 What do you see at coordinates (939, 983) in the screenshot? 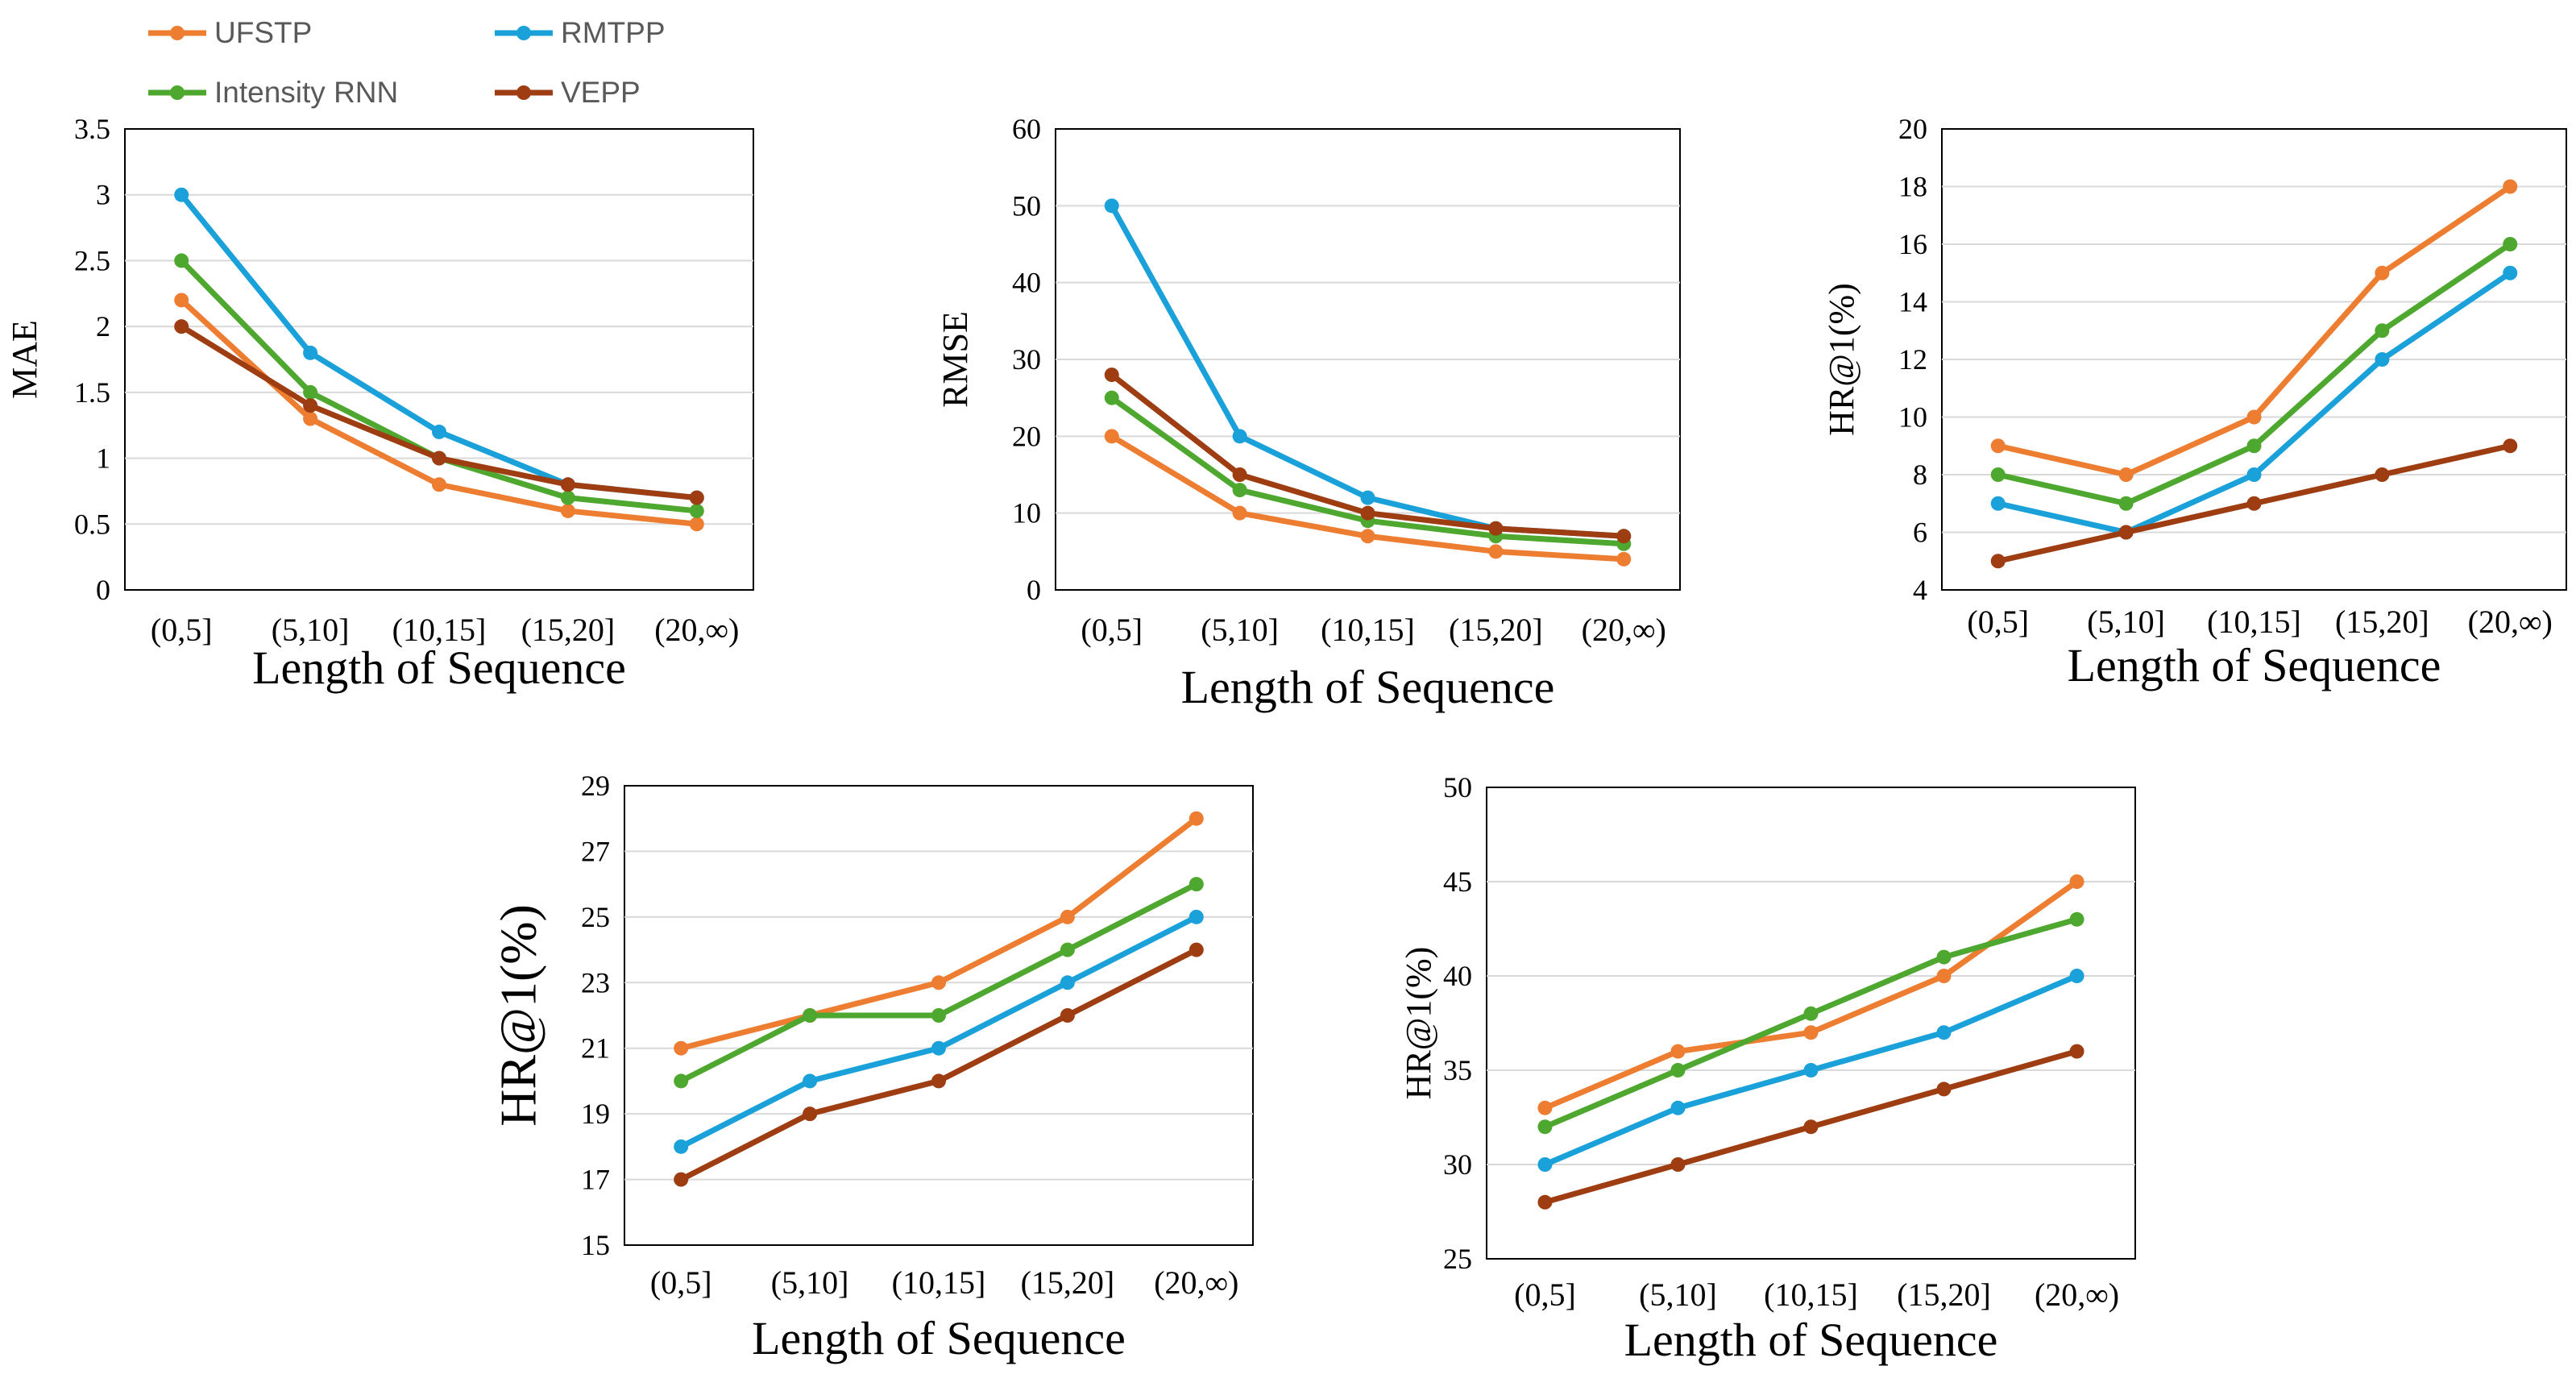
I see `chart-4-series-intensity-rnn` at bounding box center [939, 983].